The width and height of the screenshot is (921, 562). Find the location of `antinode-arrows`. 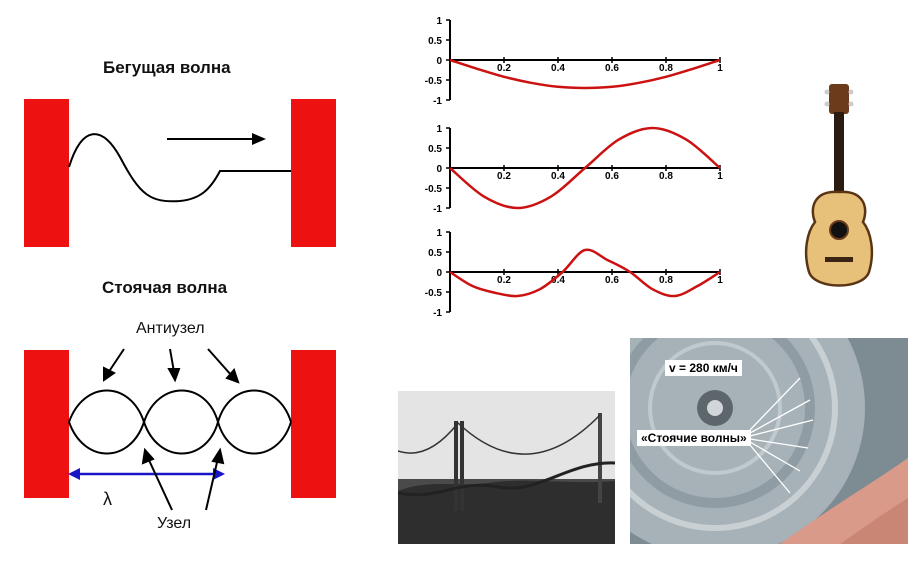

antinode-arrows is located at coordinates (171, 366).